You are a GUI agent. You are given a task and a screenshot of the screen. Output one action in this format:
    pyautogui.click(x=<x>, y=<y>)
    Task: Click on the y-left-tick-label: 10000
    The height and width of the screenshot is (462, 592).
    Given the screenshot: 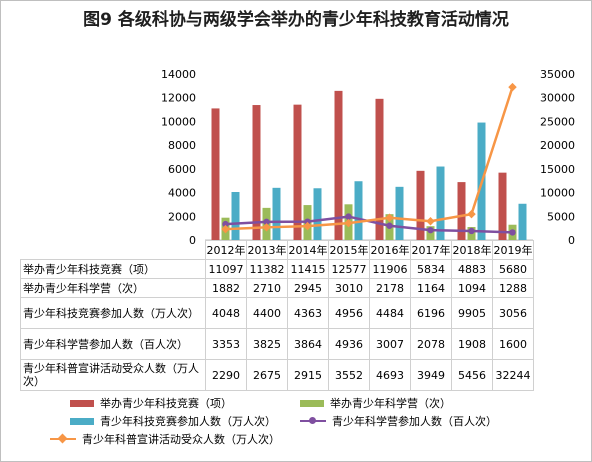 What is the action you would take?
    pyautogui.click(x=178, y=121)
    